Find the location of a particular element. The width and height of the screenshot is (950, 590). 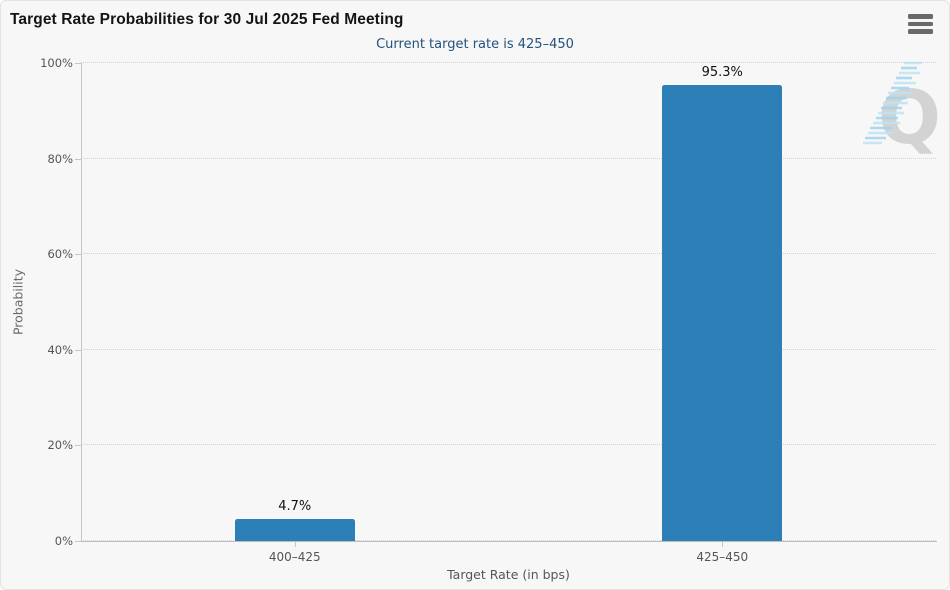

y-tick-label: 100% is located at coordinates (56, 63).